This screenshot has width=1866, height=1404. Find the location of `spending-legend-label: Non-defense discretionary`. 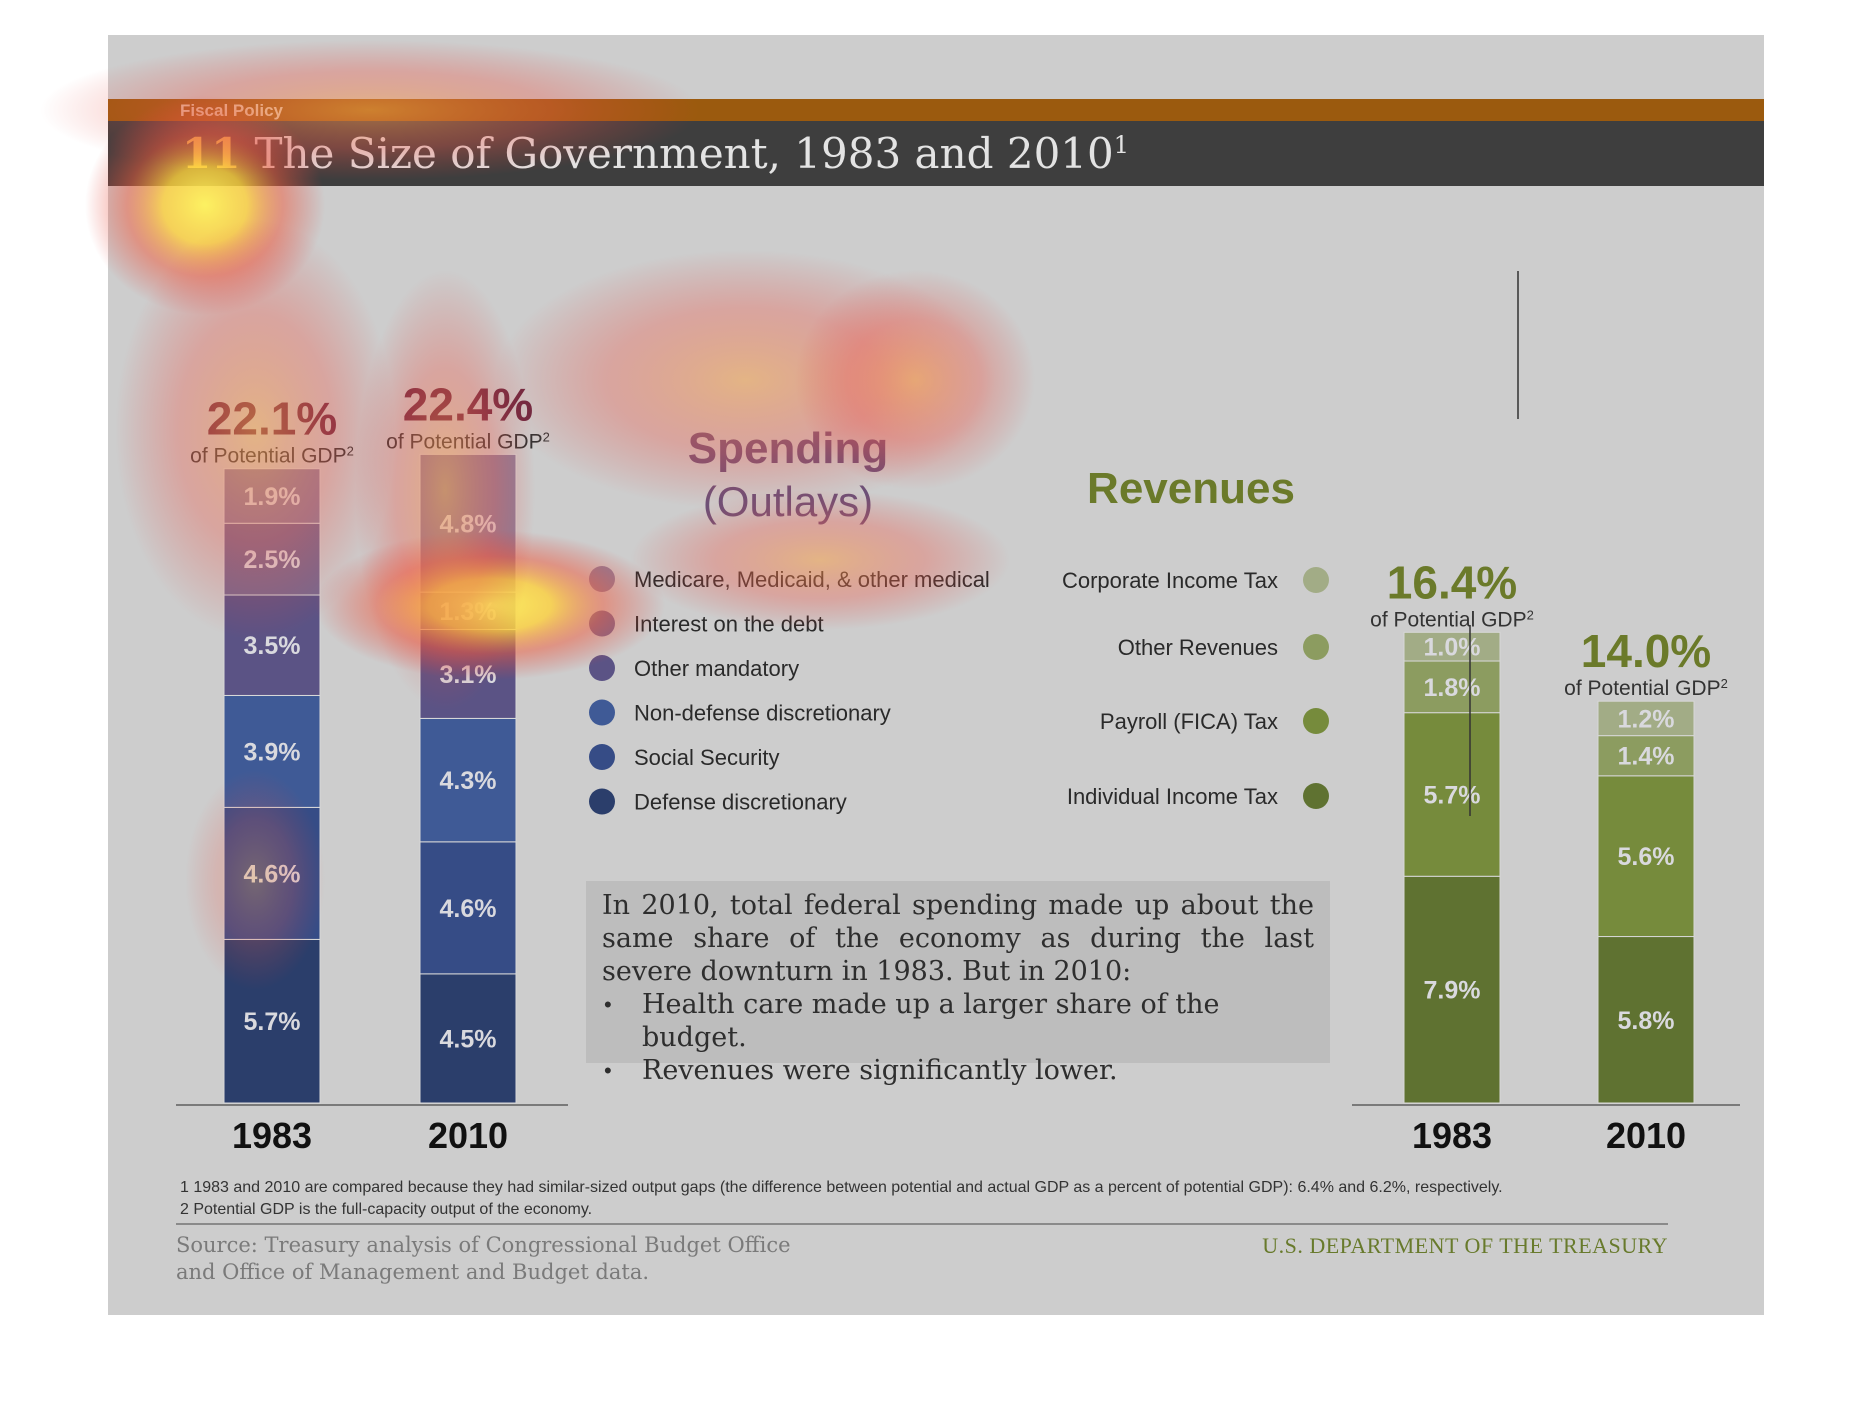

spending-legend-label: Non-defense discretionary is located at coordinates (762, 713).